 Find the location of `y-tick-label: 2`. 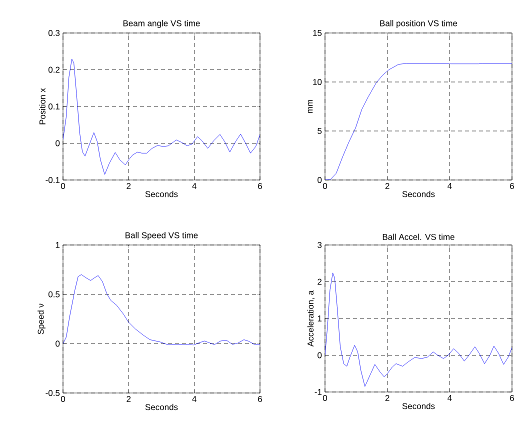

y-tick-label: 2 is located at coordinates (320, 281).